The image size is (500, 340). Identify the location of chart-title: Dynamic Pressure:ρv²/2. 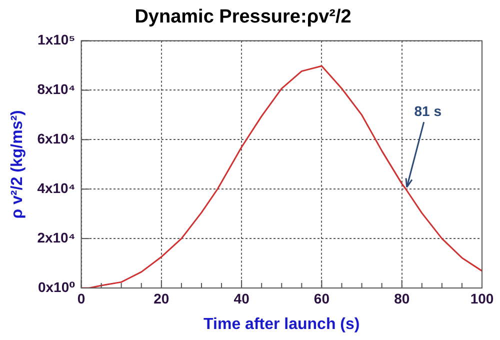
(243, 17).